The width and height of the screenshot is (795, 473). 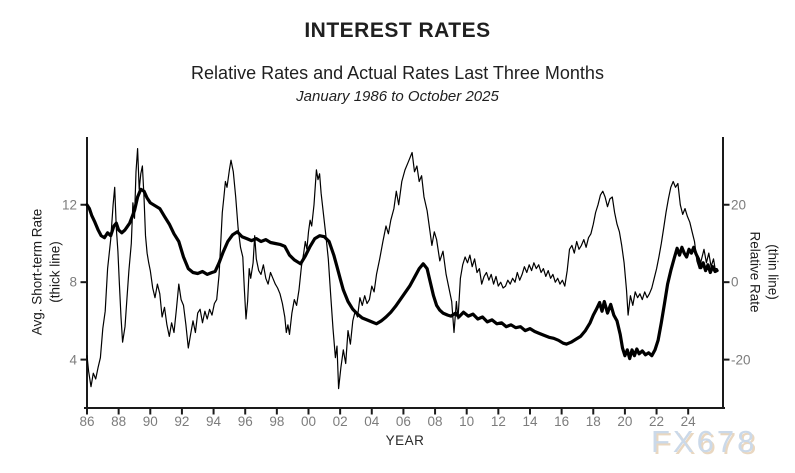 What do you see at coordinates (735, 282) in the screenshot?
I see `right-tick-label: 0` at bounding box center [735, 282].